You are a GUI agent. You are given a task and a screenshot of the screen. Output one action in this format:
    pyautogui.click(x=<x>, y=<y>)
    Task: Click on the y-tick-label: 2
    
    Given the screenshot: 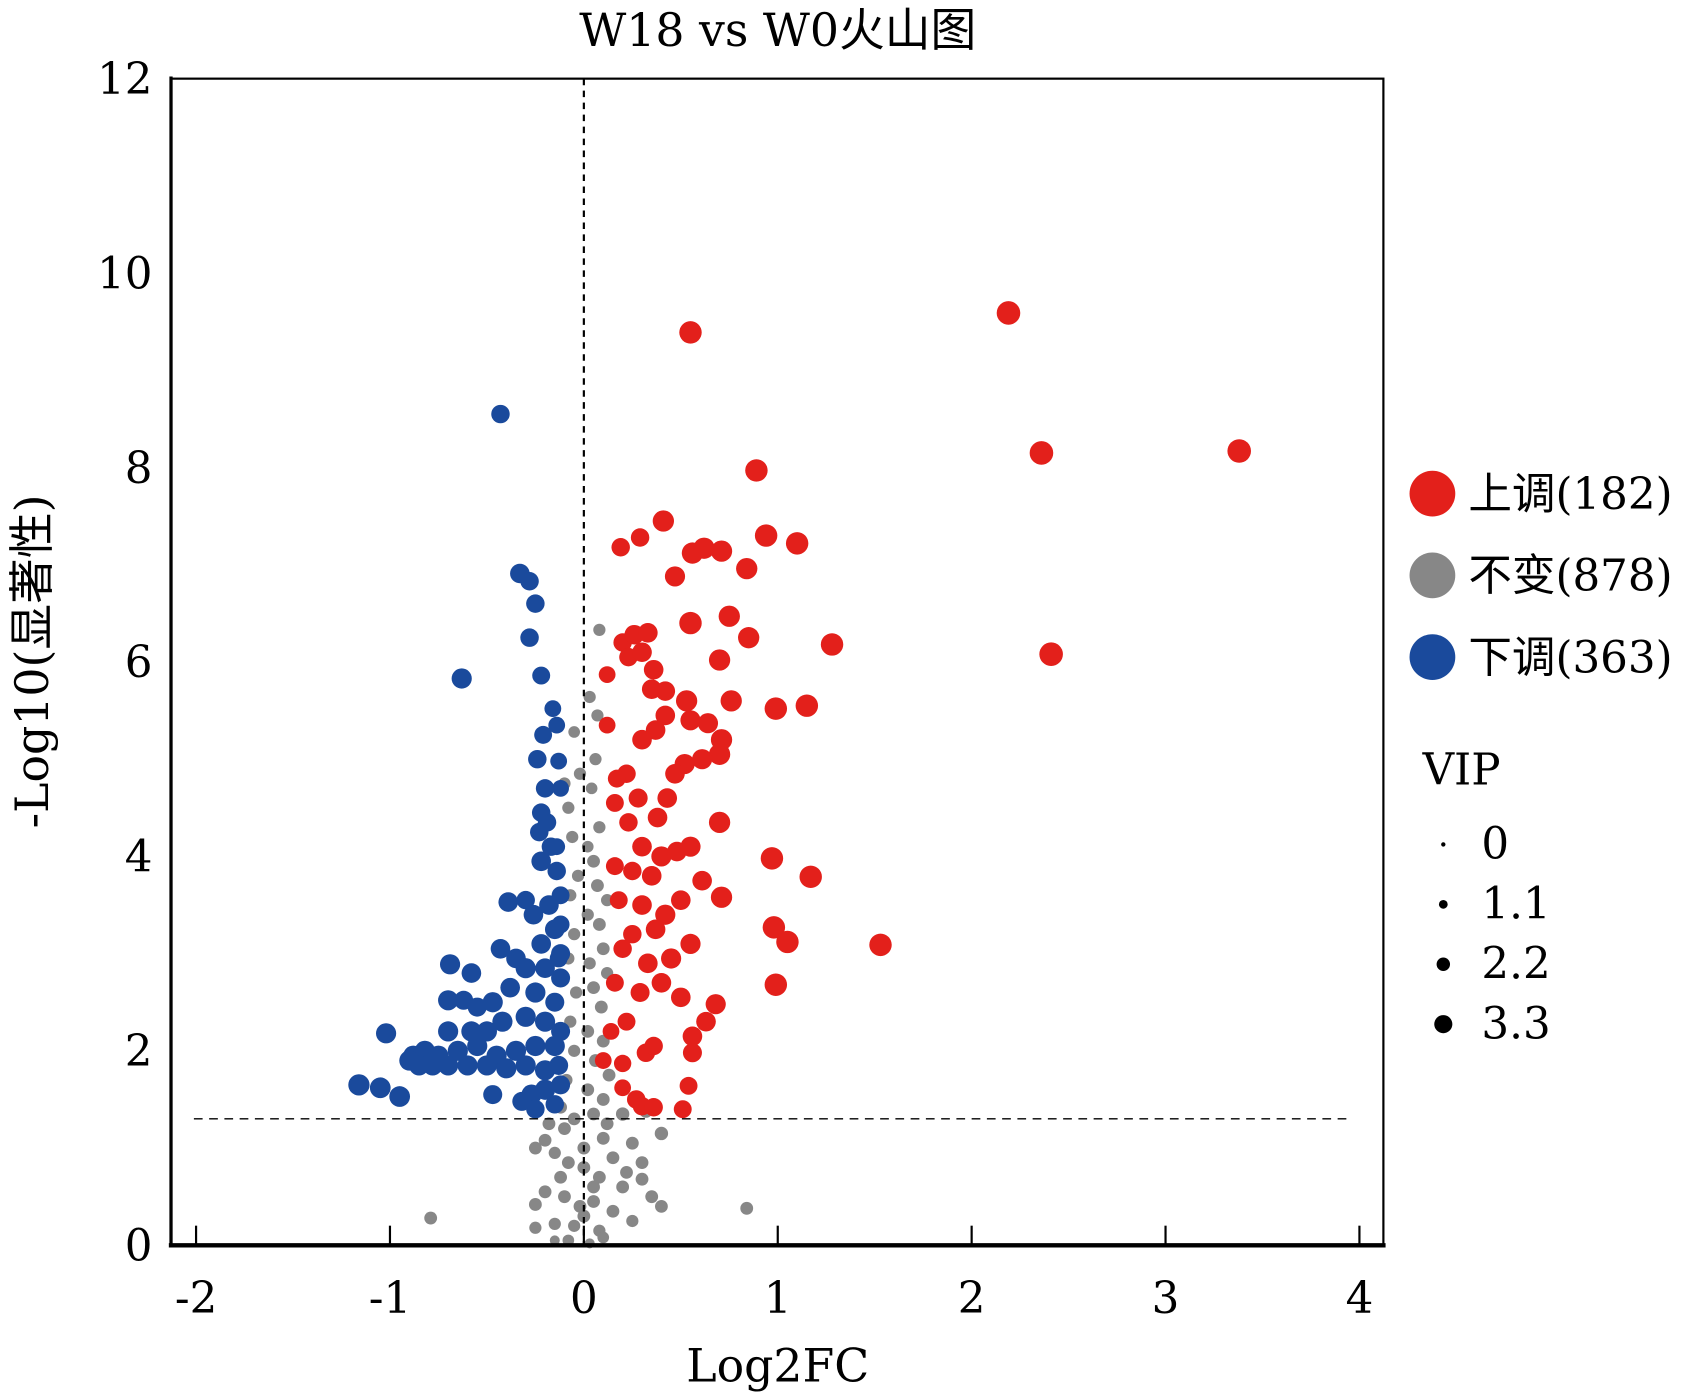 What is the action you would take?
    pyautogui.click(x=139, y=1052)
    